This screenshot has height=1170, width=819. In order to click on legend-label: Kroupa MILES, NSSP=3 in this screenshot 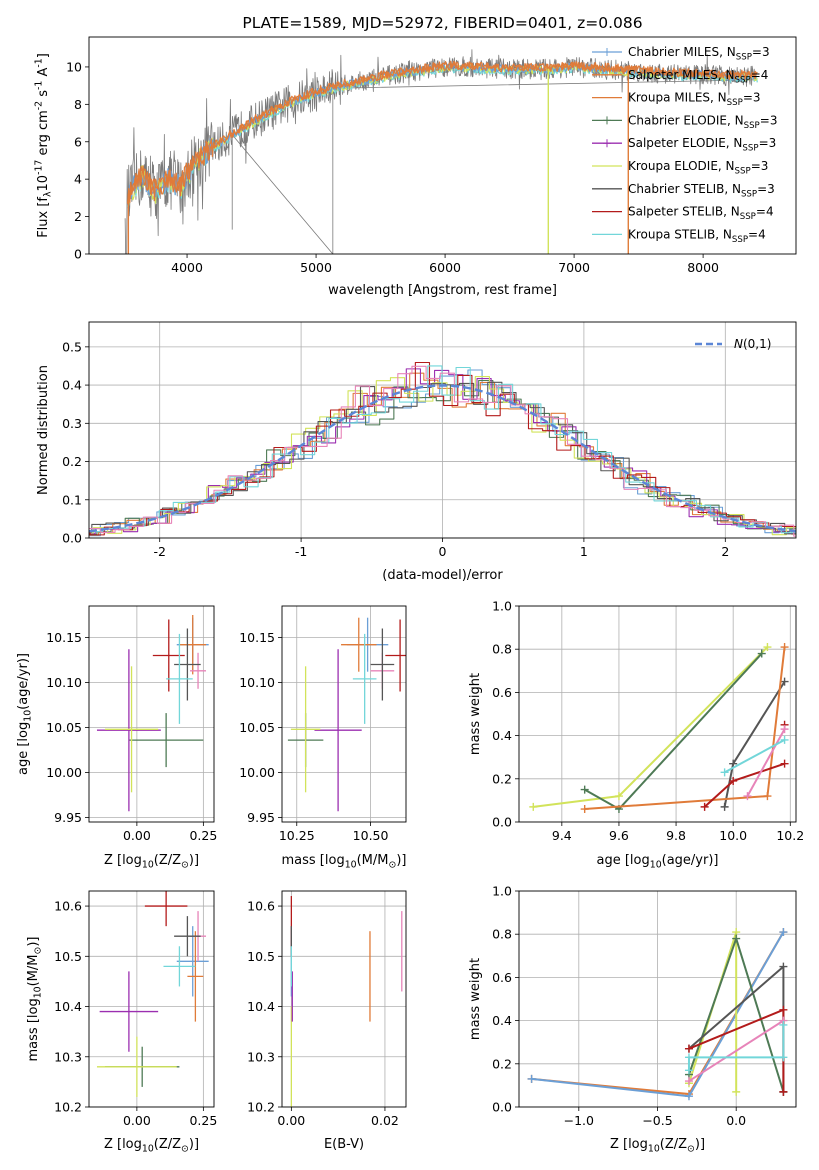, I will do `click(694, 100)`.